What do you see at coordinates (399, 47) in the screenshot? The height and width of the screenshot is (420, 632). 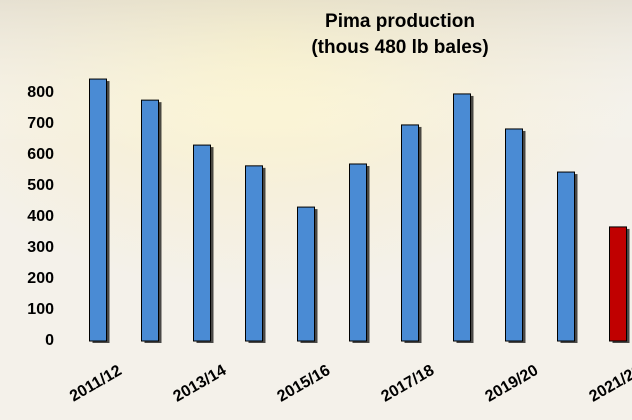 I see `chart-title: (thous 480 lb bales)` at bounding box center [399, 47].